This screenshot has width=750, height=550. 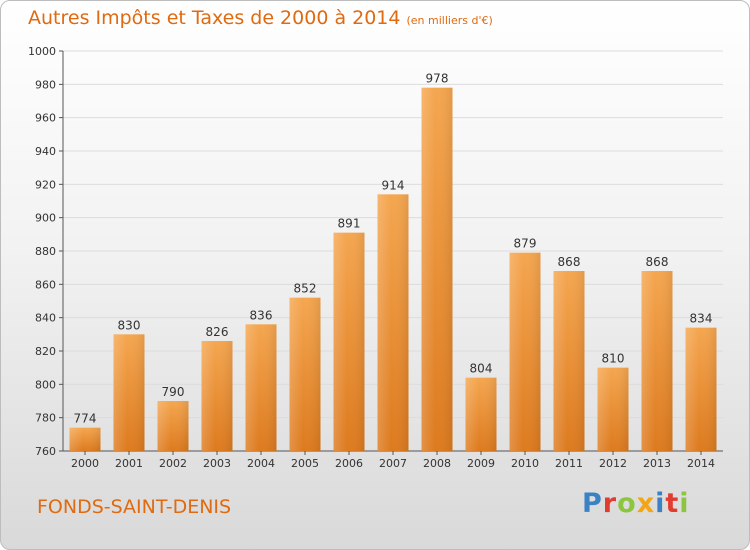 What do you see at coordinates (45, 184) in the screenshot?
I see `y-tick-label: 920` at bounding box center [45, 184].